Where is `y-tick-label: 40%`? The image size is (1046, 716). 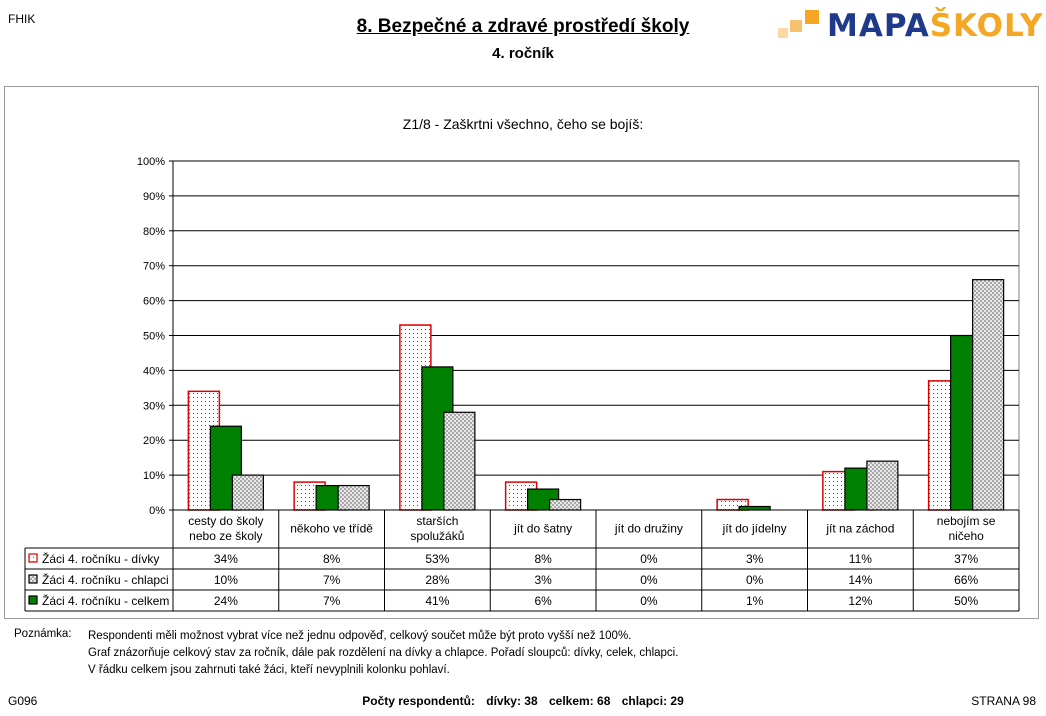
y-tick-label: 40% is located at coordinates (154, 371).